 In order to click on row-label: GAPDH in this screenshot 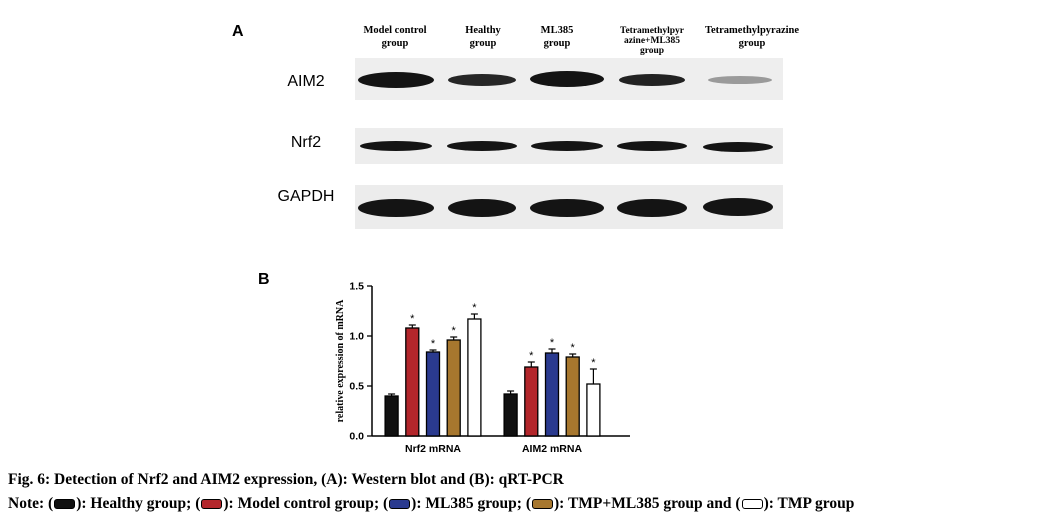, I will do `click(306, 196)`.